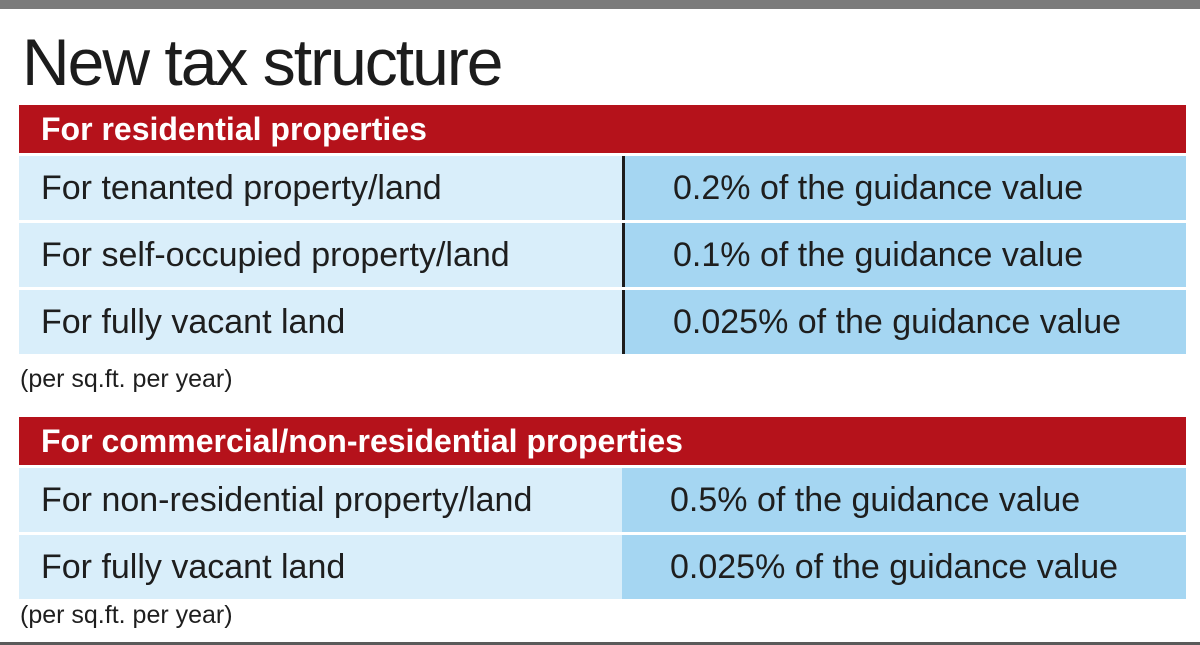 The image size is (1200, 645). I want to click on commercial-unit-note: (per sq.ft. per year), so click(126, 615).